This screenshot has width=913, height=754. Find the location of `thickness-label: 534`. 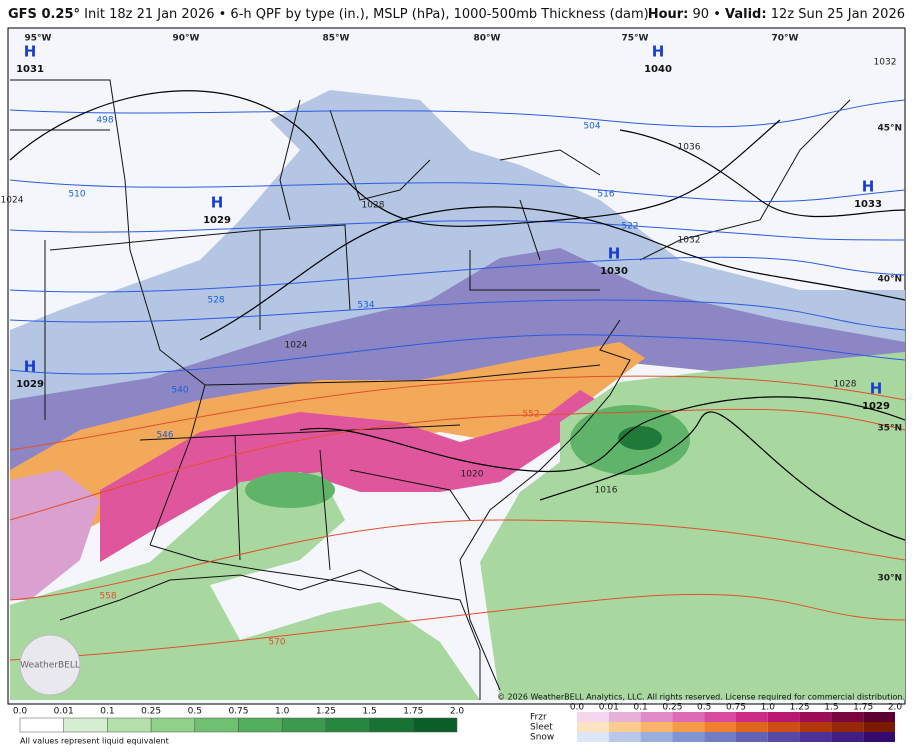

thickness-label: 534 is located at coordinates (365, 306).